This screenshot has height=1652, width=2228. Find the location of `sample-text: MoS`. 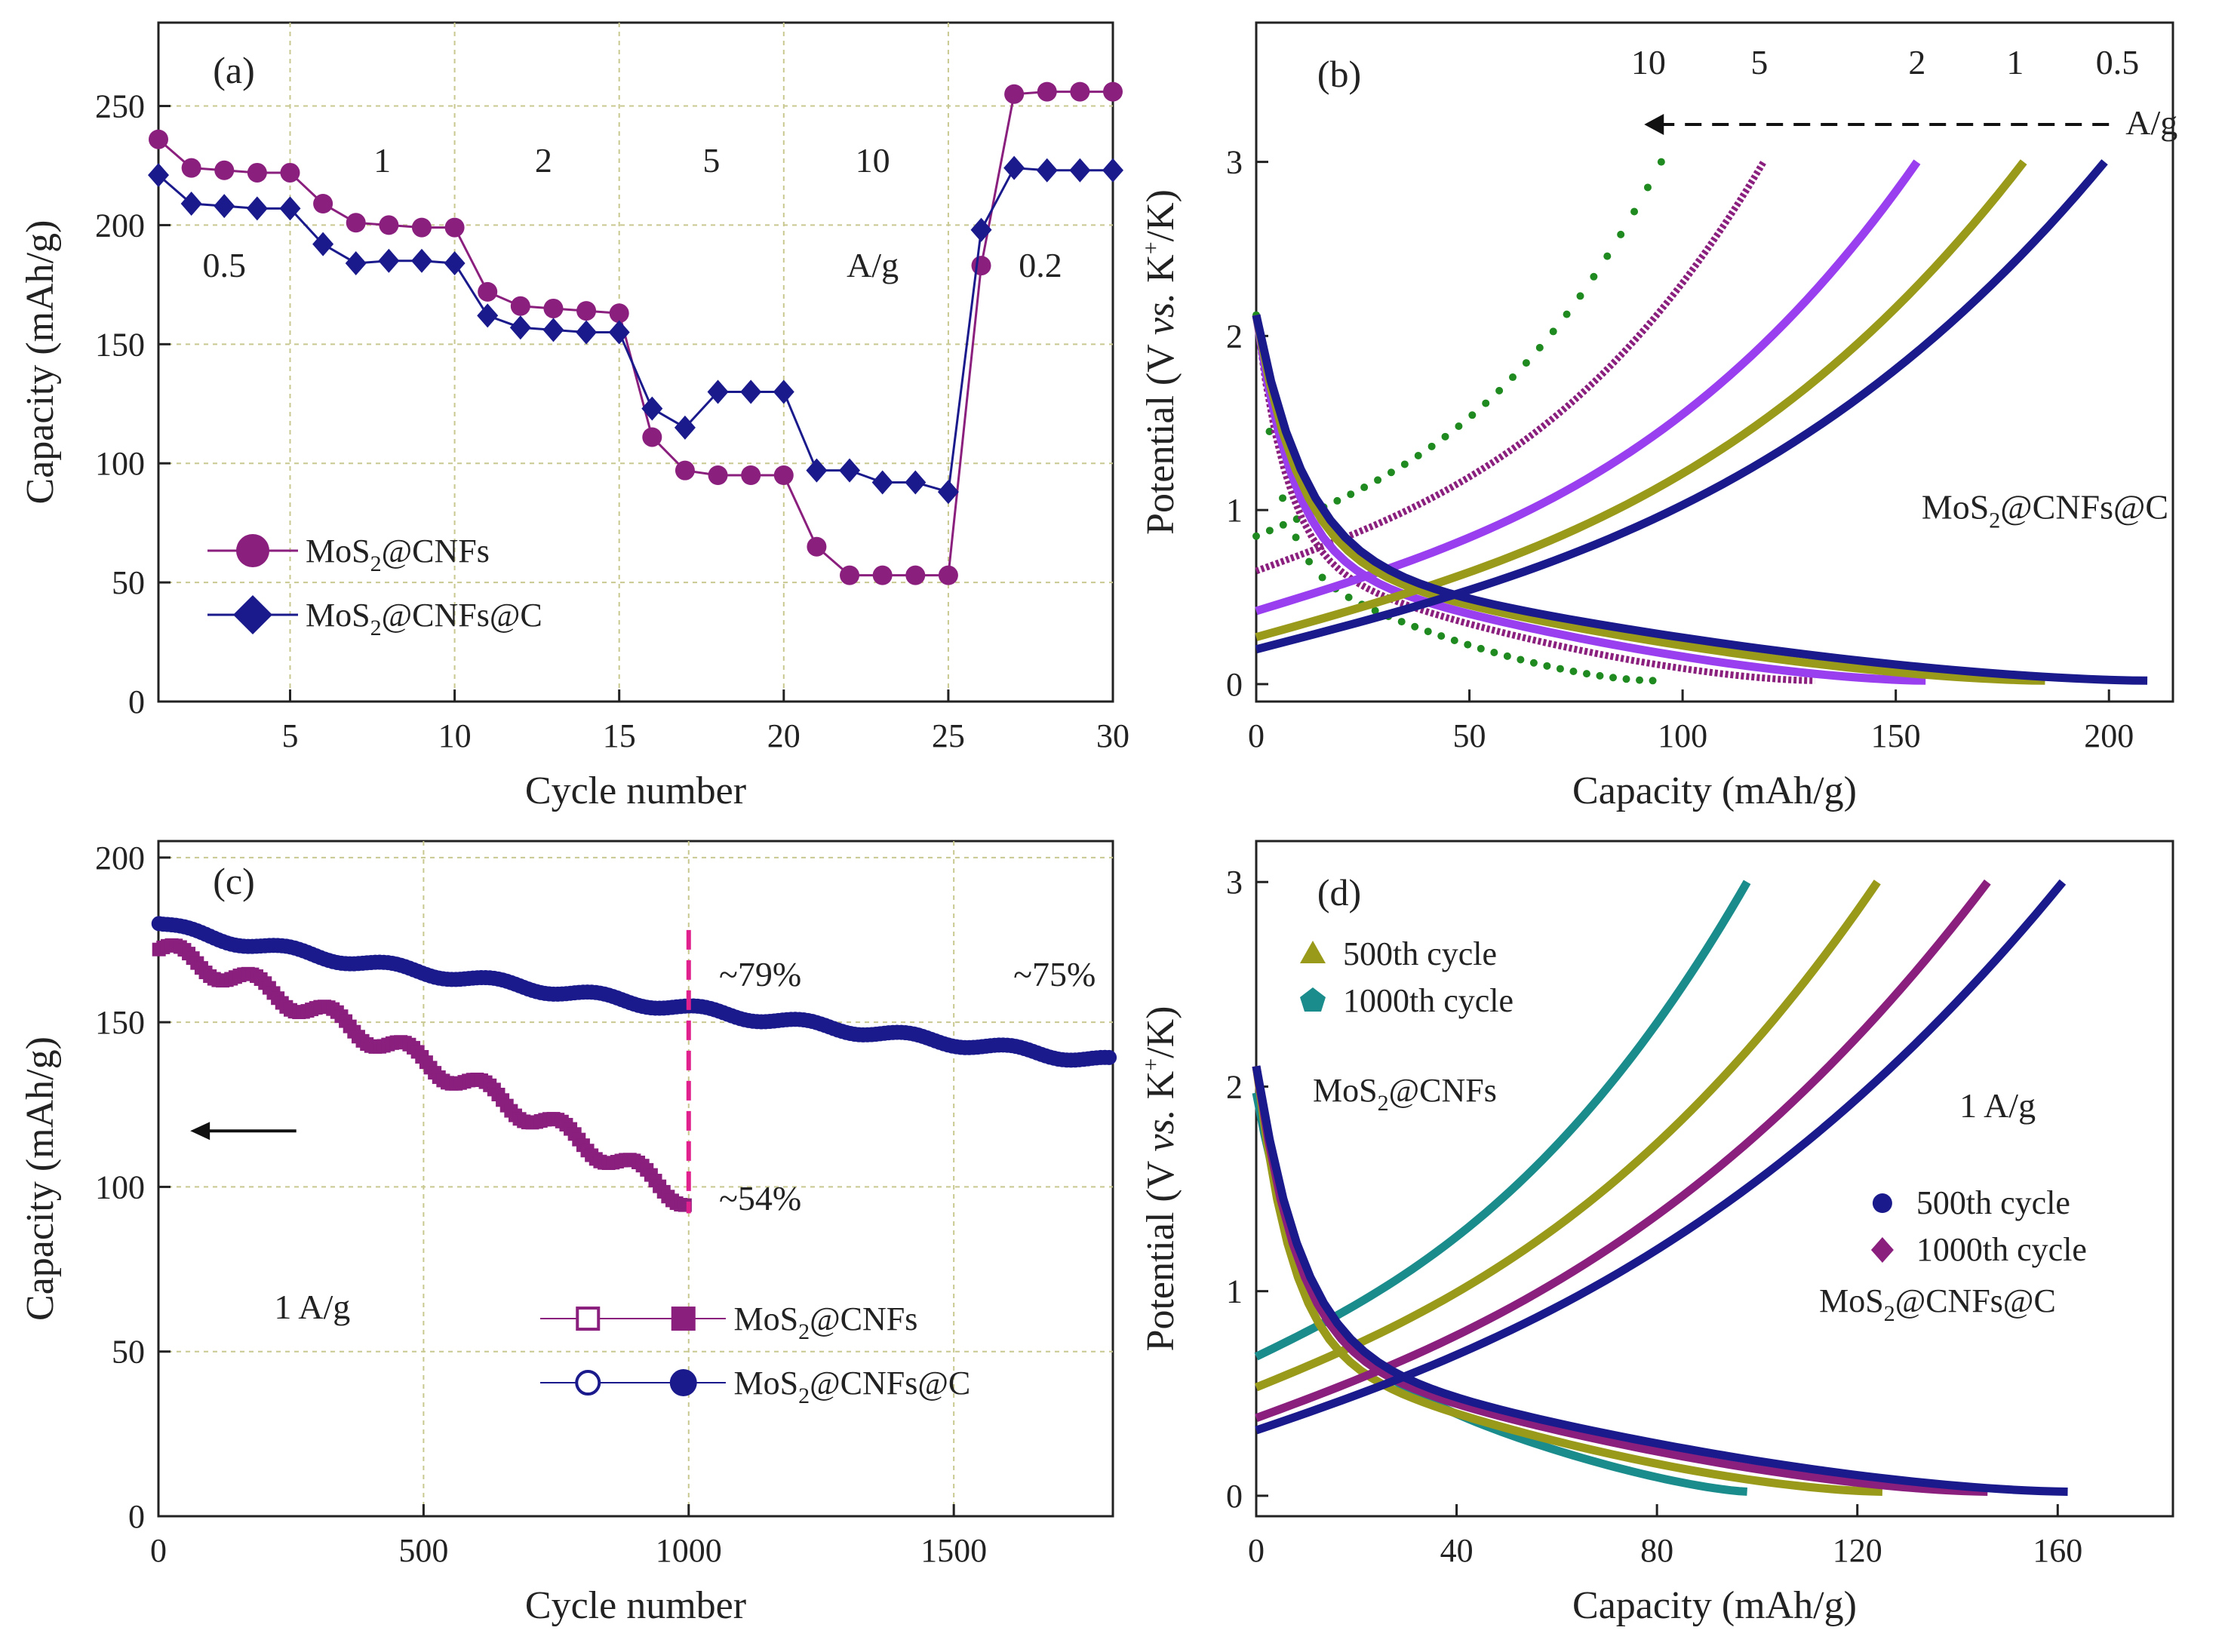

sample-text: MoS is located at coordinates (1345, 1090).